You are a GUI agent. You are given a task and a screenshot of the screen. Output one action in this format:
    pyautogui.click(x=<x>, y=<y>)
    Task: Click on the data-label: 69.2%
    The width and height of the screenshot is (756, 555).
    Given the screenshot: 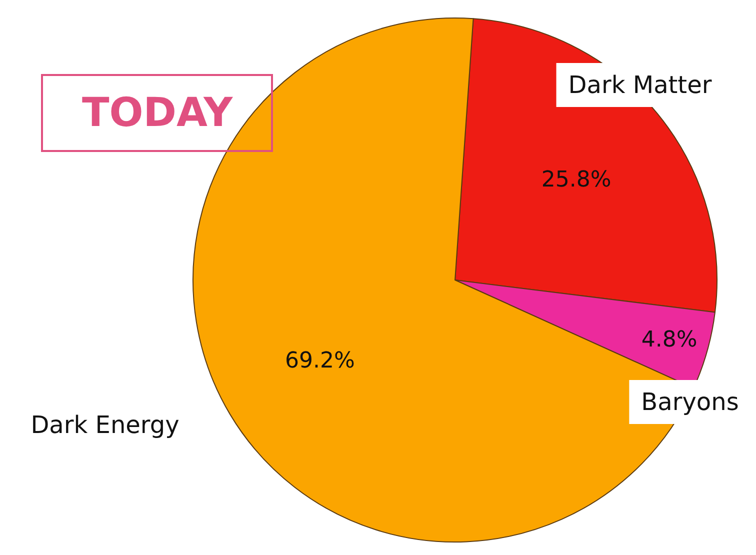 What is the action you would take?
    pyautogui.click(x=320, y=361)
    